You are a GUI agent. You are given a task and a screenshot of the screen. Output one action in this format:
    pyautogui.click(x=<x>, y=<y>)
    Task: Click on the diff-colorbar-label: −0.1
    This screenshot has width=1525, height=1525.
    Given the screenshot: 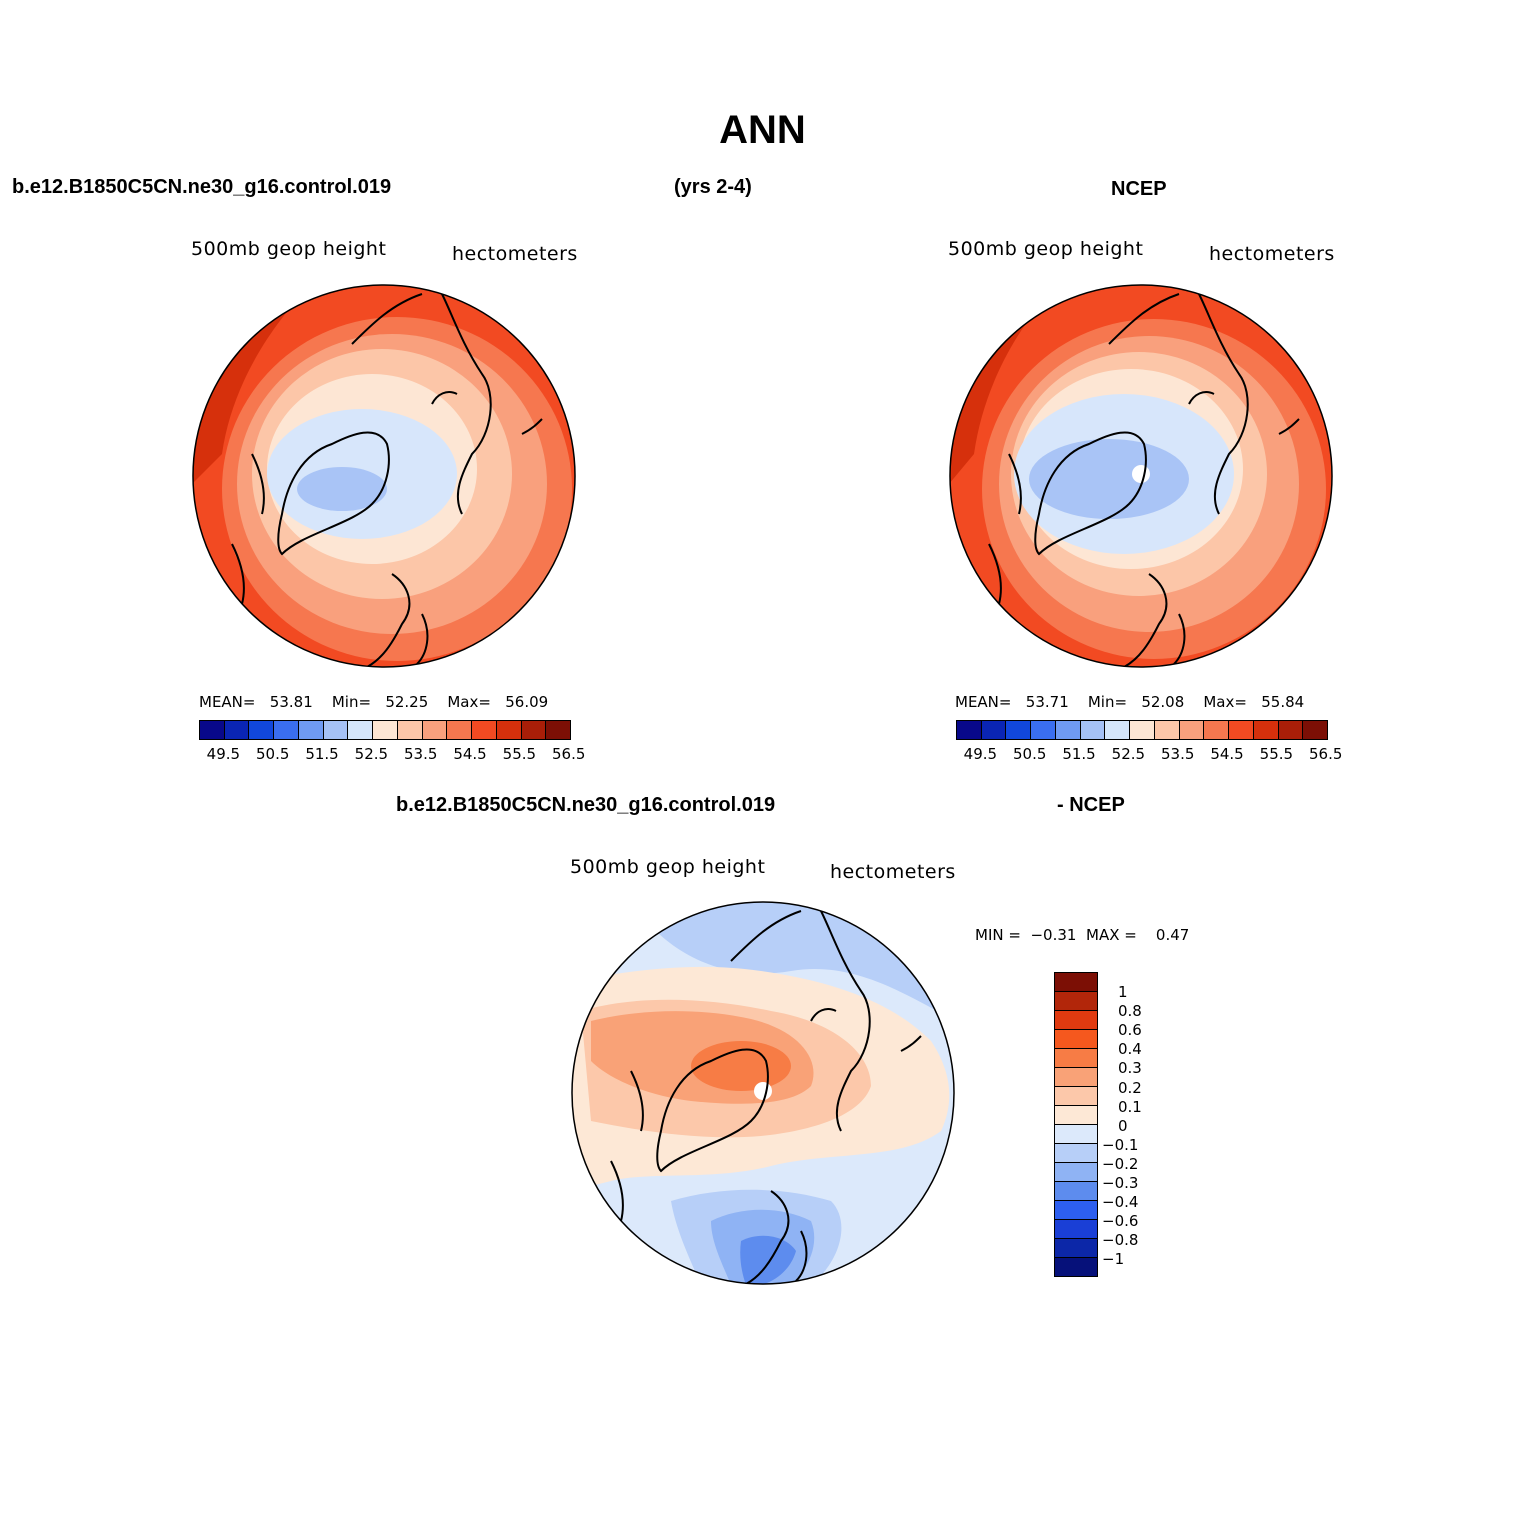 What is the action you would take?
    pyautogui.click(x=1120, y=1144)
    